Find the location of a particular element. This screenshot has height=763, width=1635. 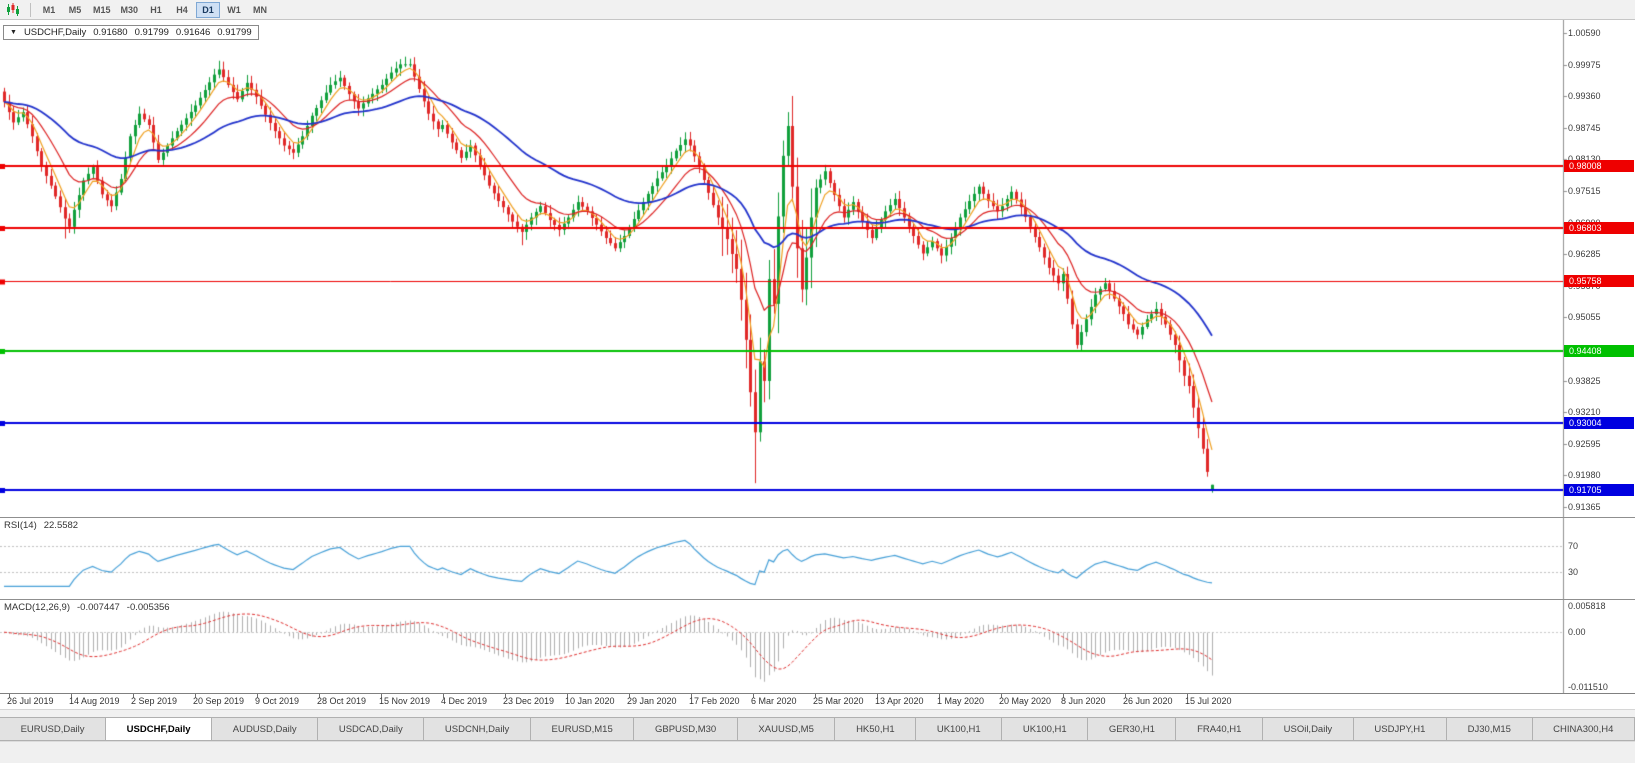

macd-signal-value: -0.005356 is located at coordinates (148, 607).